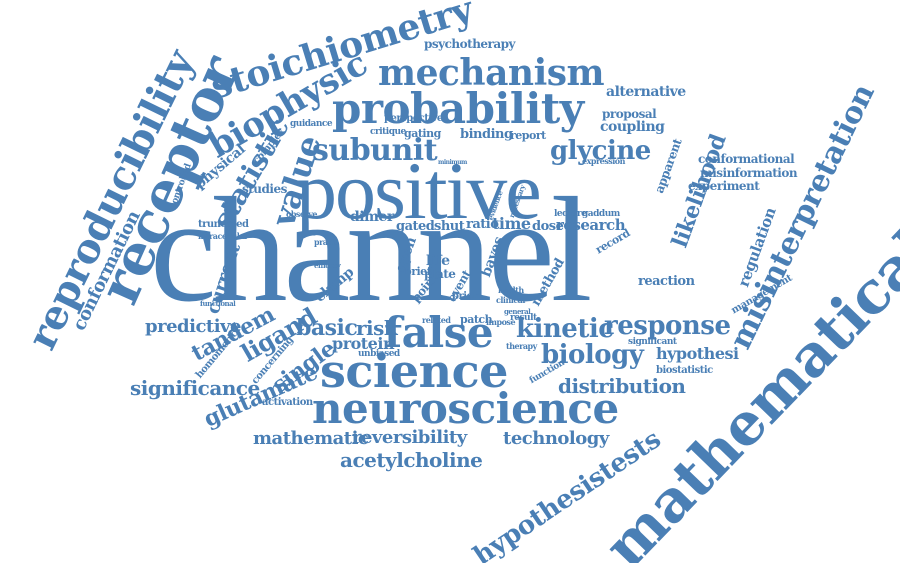 Image resolution: width=900 pixels, height=563 pixels. I want to click on word-general: general, so click(517, 311).